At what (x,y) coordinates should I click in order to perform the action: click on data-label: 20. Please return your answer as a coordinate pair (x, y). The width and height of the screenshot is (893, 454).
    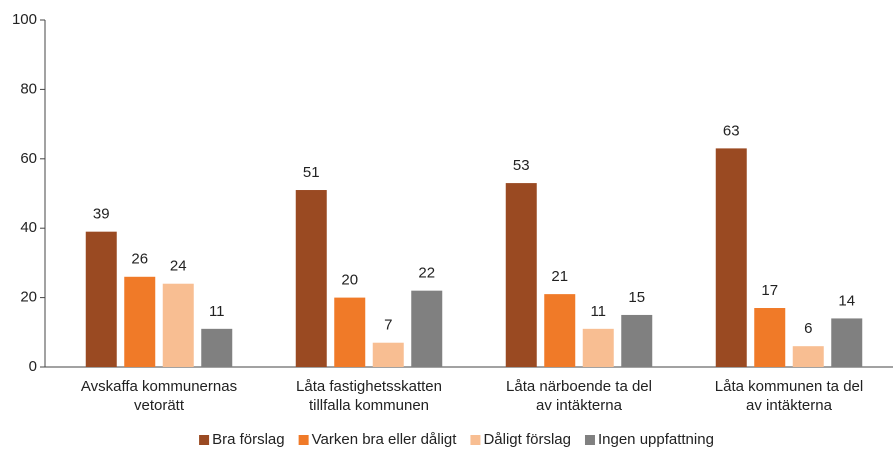
    Looking at the image, I should click on (349, 280).